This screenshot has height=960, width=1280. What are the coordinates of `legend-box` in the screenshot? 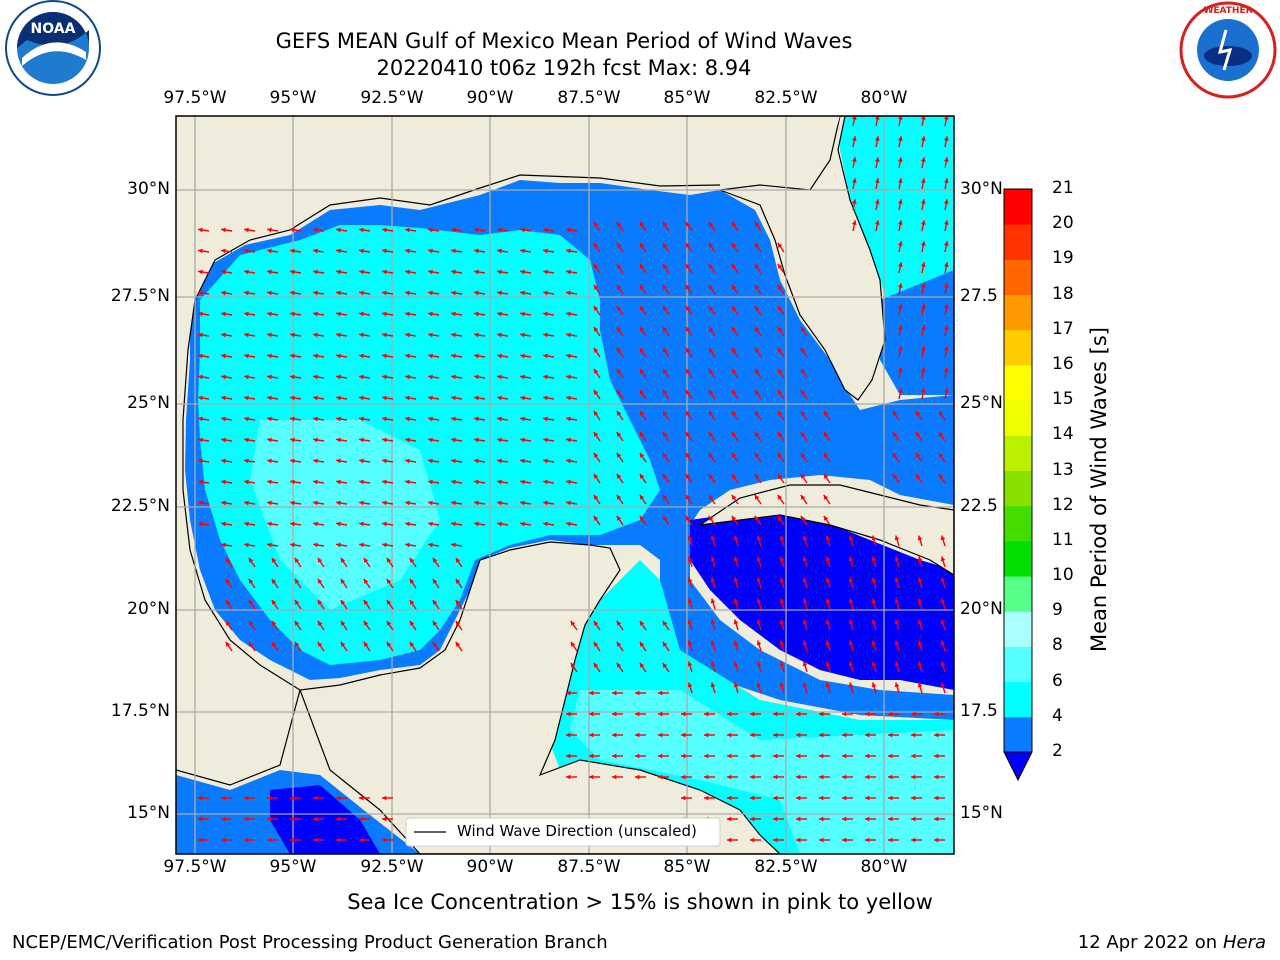 It's located at (563, 832).